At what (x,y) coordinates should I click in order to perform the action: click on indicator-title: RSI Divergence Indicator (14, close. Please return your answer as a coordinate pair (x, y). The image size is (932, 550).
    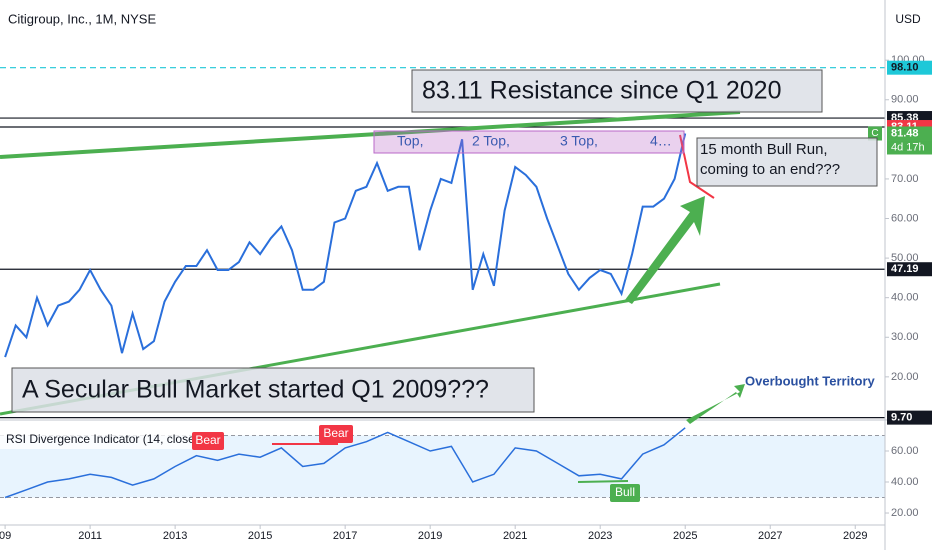
    Looking at the image, I should click on (100, 439).